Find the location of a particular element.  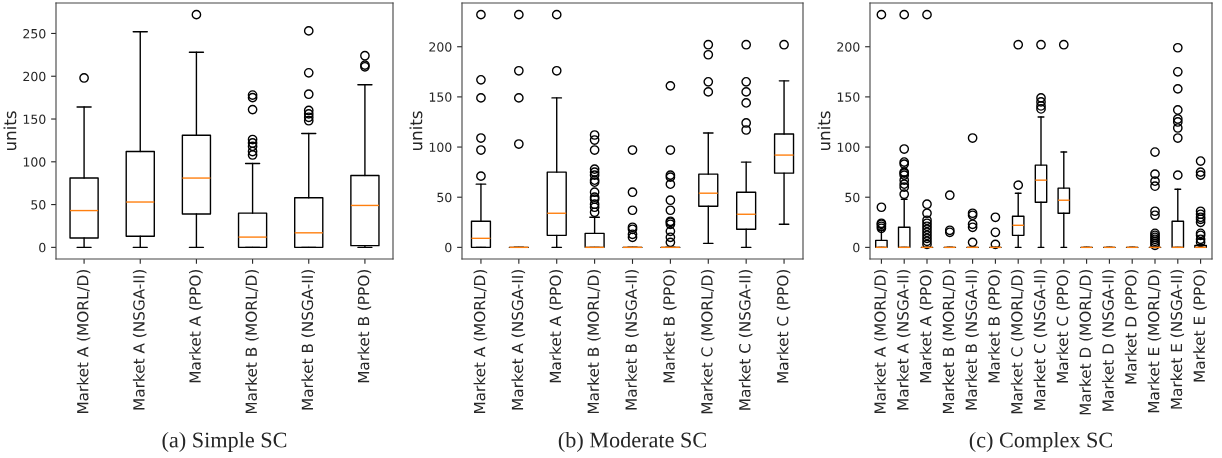

x-tick-label: Market D (MORL/D) is located at coordinates (1086, 342).